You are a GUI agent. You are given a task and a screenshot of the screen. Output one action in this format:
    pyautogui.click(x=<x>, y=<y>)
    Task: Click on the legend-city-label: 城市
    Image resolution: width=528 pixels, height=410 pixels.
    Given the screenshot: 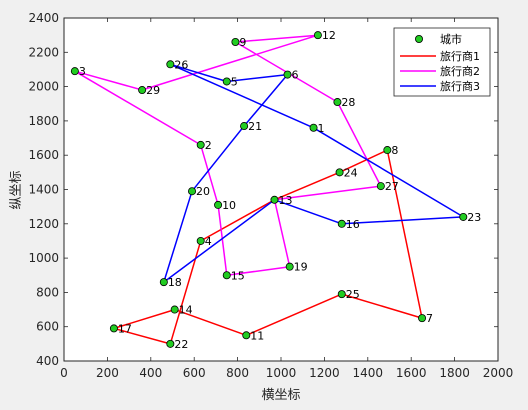 What is the action you would take?
    pyautogui.click(x=451, y=39)
    